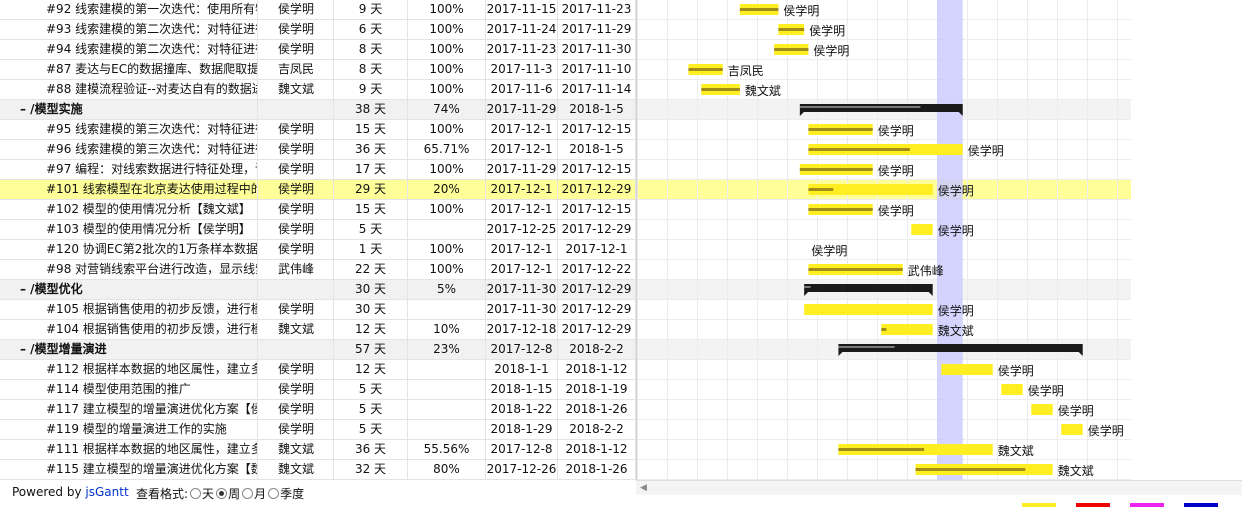 Image resolution: width=1242 pixels, height=507 pixels. What do you see at coordinates (129, 129) in the screenshot?
I see `task-name: #95 线索建模的第三次迭代：对特征进行筛选` at bounding box center [129, 129].